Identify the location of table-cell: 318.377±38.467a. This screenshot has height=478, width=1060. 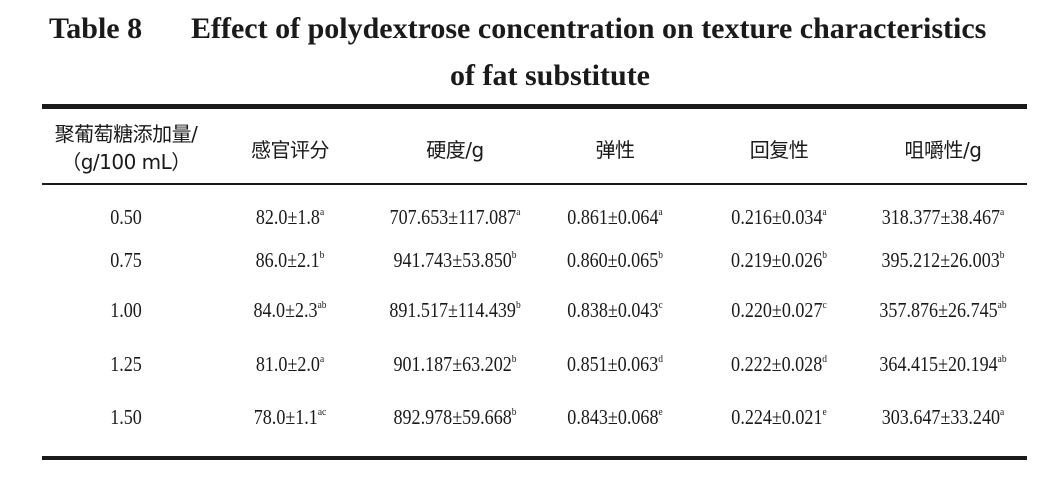
(942, 217).